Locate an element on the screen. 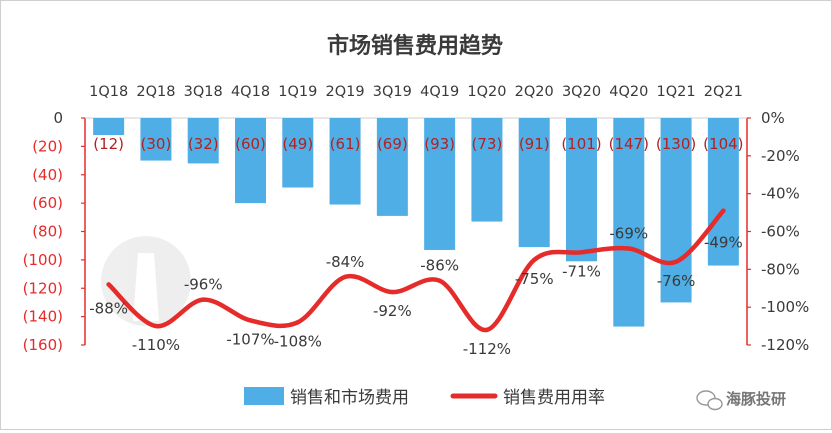 This screenshot has width=832, height=433. left-axis-tick-label: (20) is located at coordinates (47, 146).